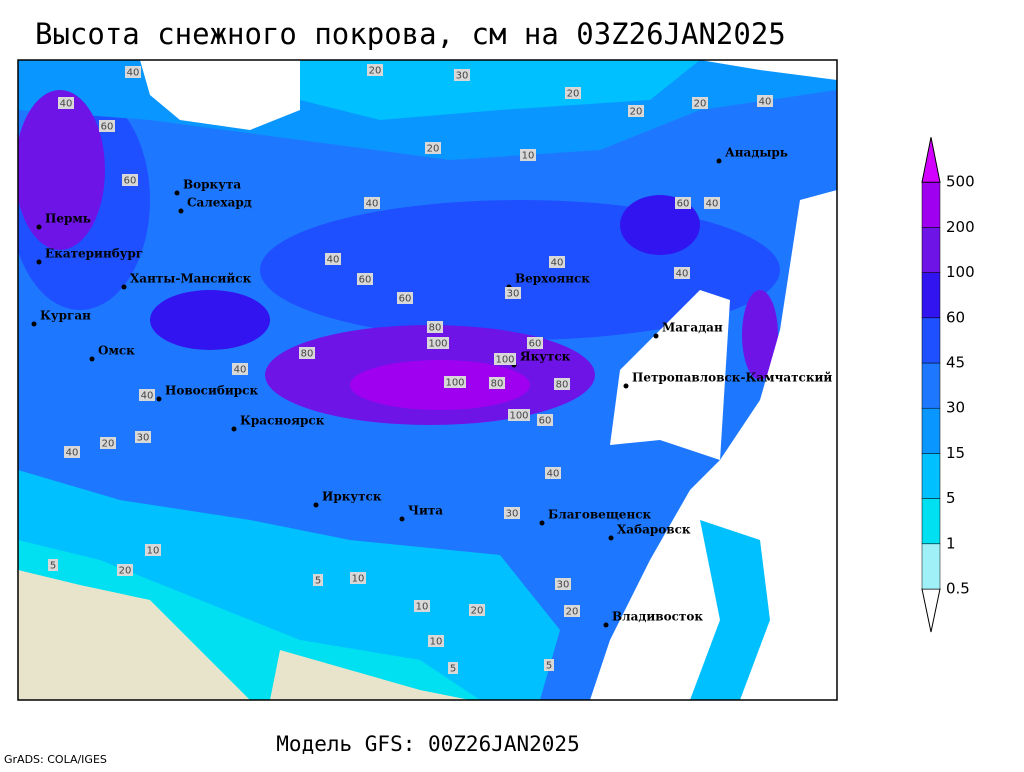 This screenshot has width=1024, height=772. I want to click on city-name: Петропавловск-Камчатский, so click(732, 378).